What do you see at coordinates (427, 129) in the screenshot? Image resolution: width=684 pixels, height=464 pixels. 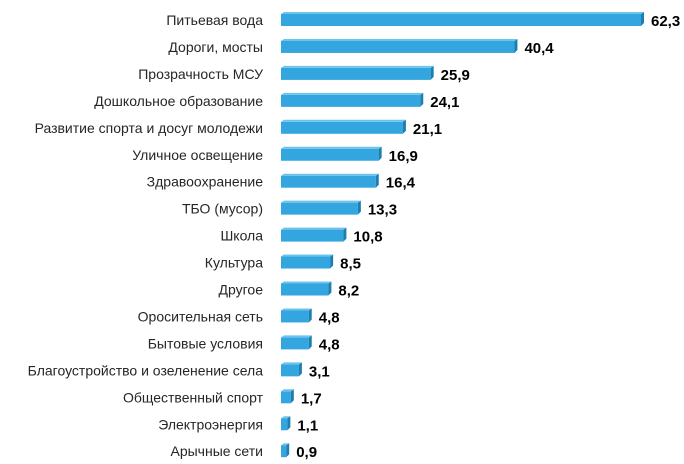 I see `value-label: 21,1` at bounding box center [427, 129].